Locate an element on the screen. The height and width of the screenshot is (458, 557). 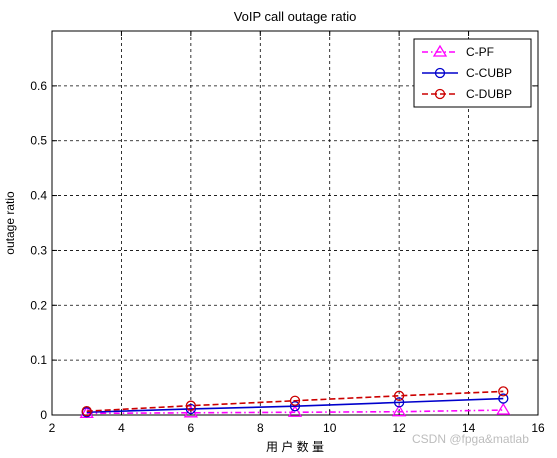
x-tick-label: 8 is located at coordinates (260, 428).